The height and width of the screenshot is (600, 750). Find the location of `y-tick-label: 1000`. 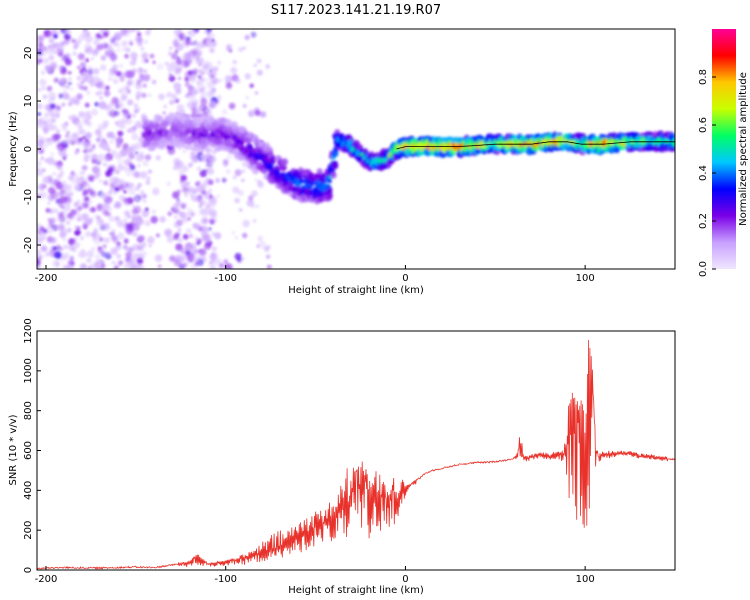

y-tick-label: 1000 is located at coordinates (28, 370).